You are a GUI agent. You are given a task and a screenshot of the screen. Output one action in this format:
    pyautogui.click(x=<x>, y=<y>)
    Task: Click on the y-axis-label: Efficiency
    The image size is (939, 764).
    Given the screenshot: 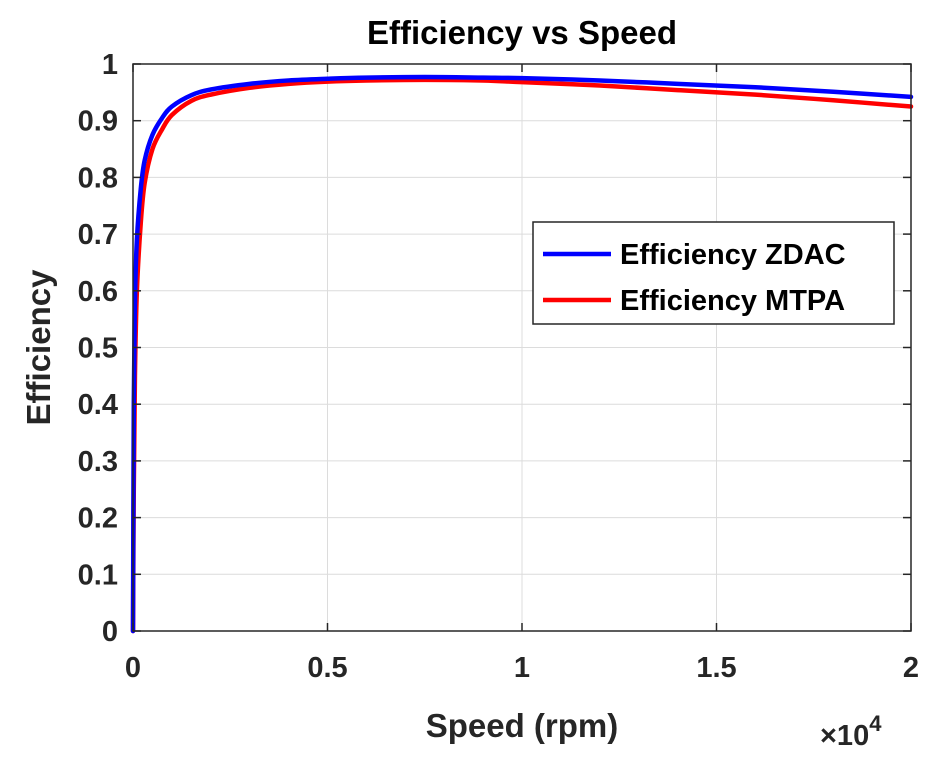 What is the action you would take?
    pyautogui.click(x=38, y=347)
    